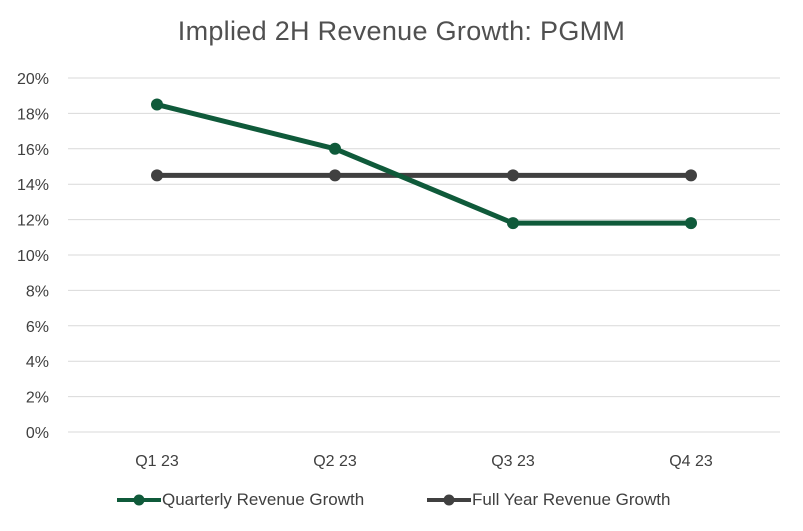  Describe the element at coordinates (424, 461) in the screenshot. I see `x-axis-ticks: Q1 23 Q2 23 Q3 23 Q4 23` at that location.